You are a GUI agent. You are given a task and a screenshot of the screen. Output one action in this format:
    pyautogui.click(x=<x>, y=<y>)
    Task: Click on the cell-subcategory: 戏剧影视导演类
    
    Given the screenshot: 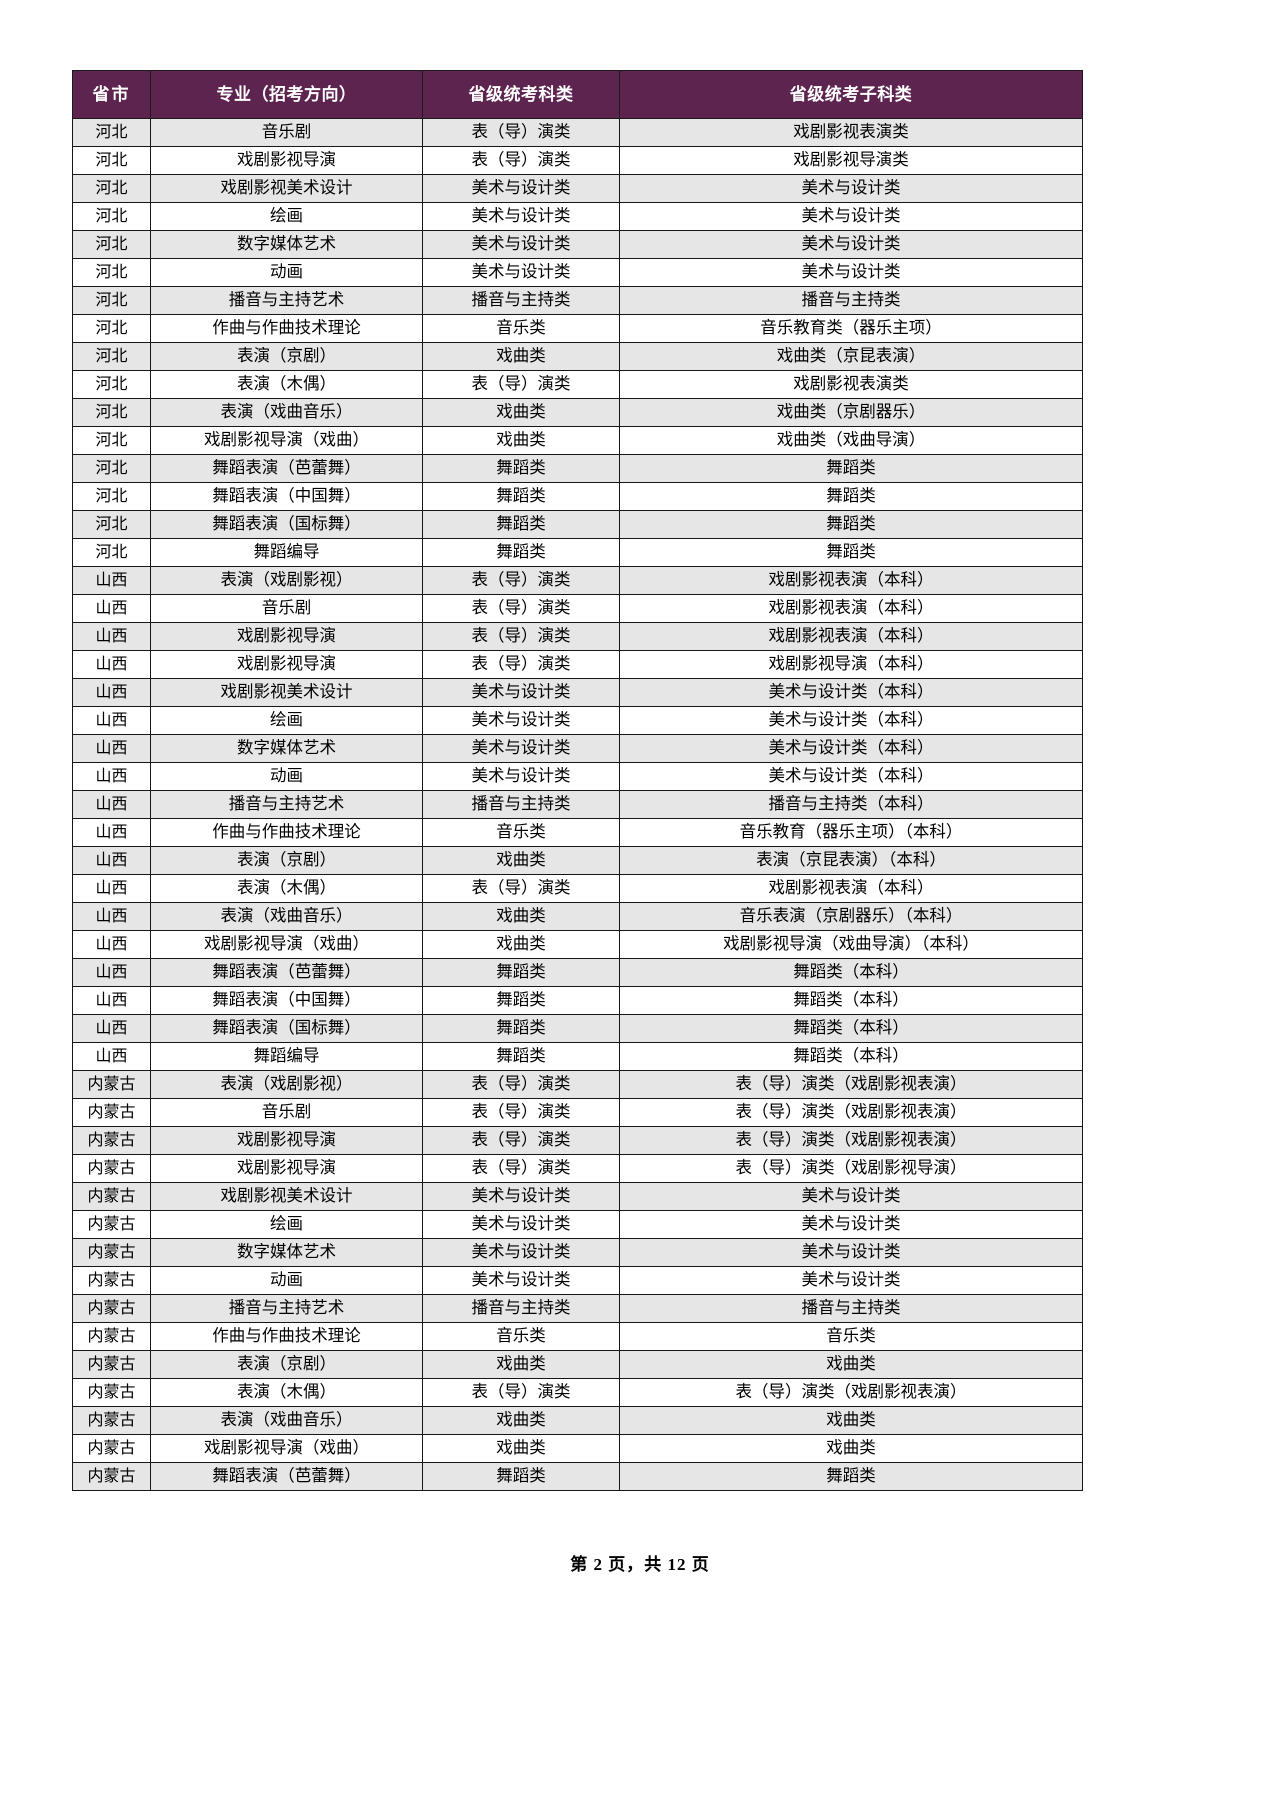 What is the action you would take?
    pyautogui.click(x=851, y=160)
    